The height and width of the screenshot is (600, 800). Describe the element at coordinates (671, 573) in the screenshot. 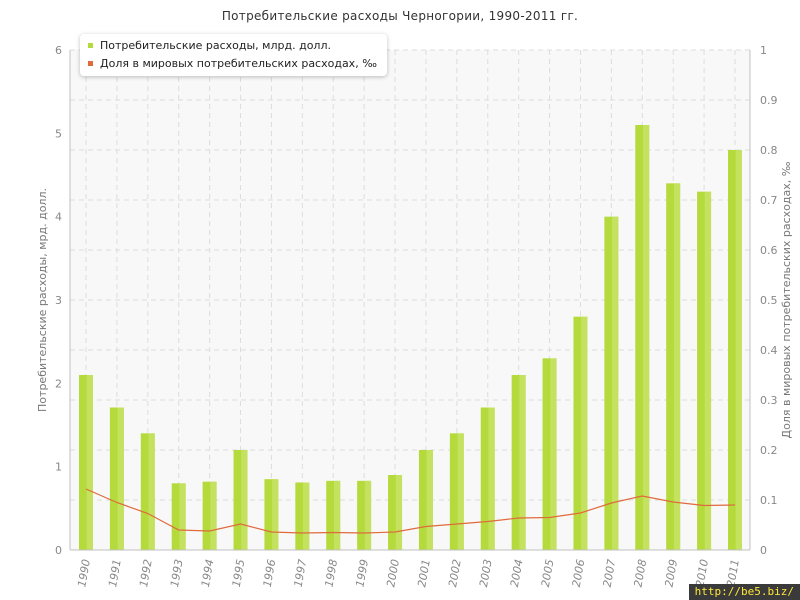

I see `x-tick-label: 2009` at that location.